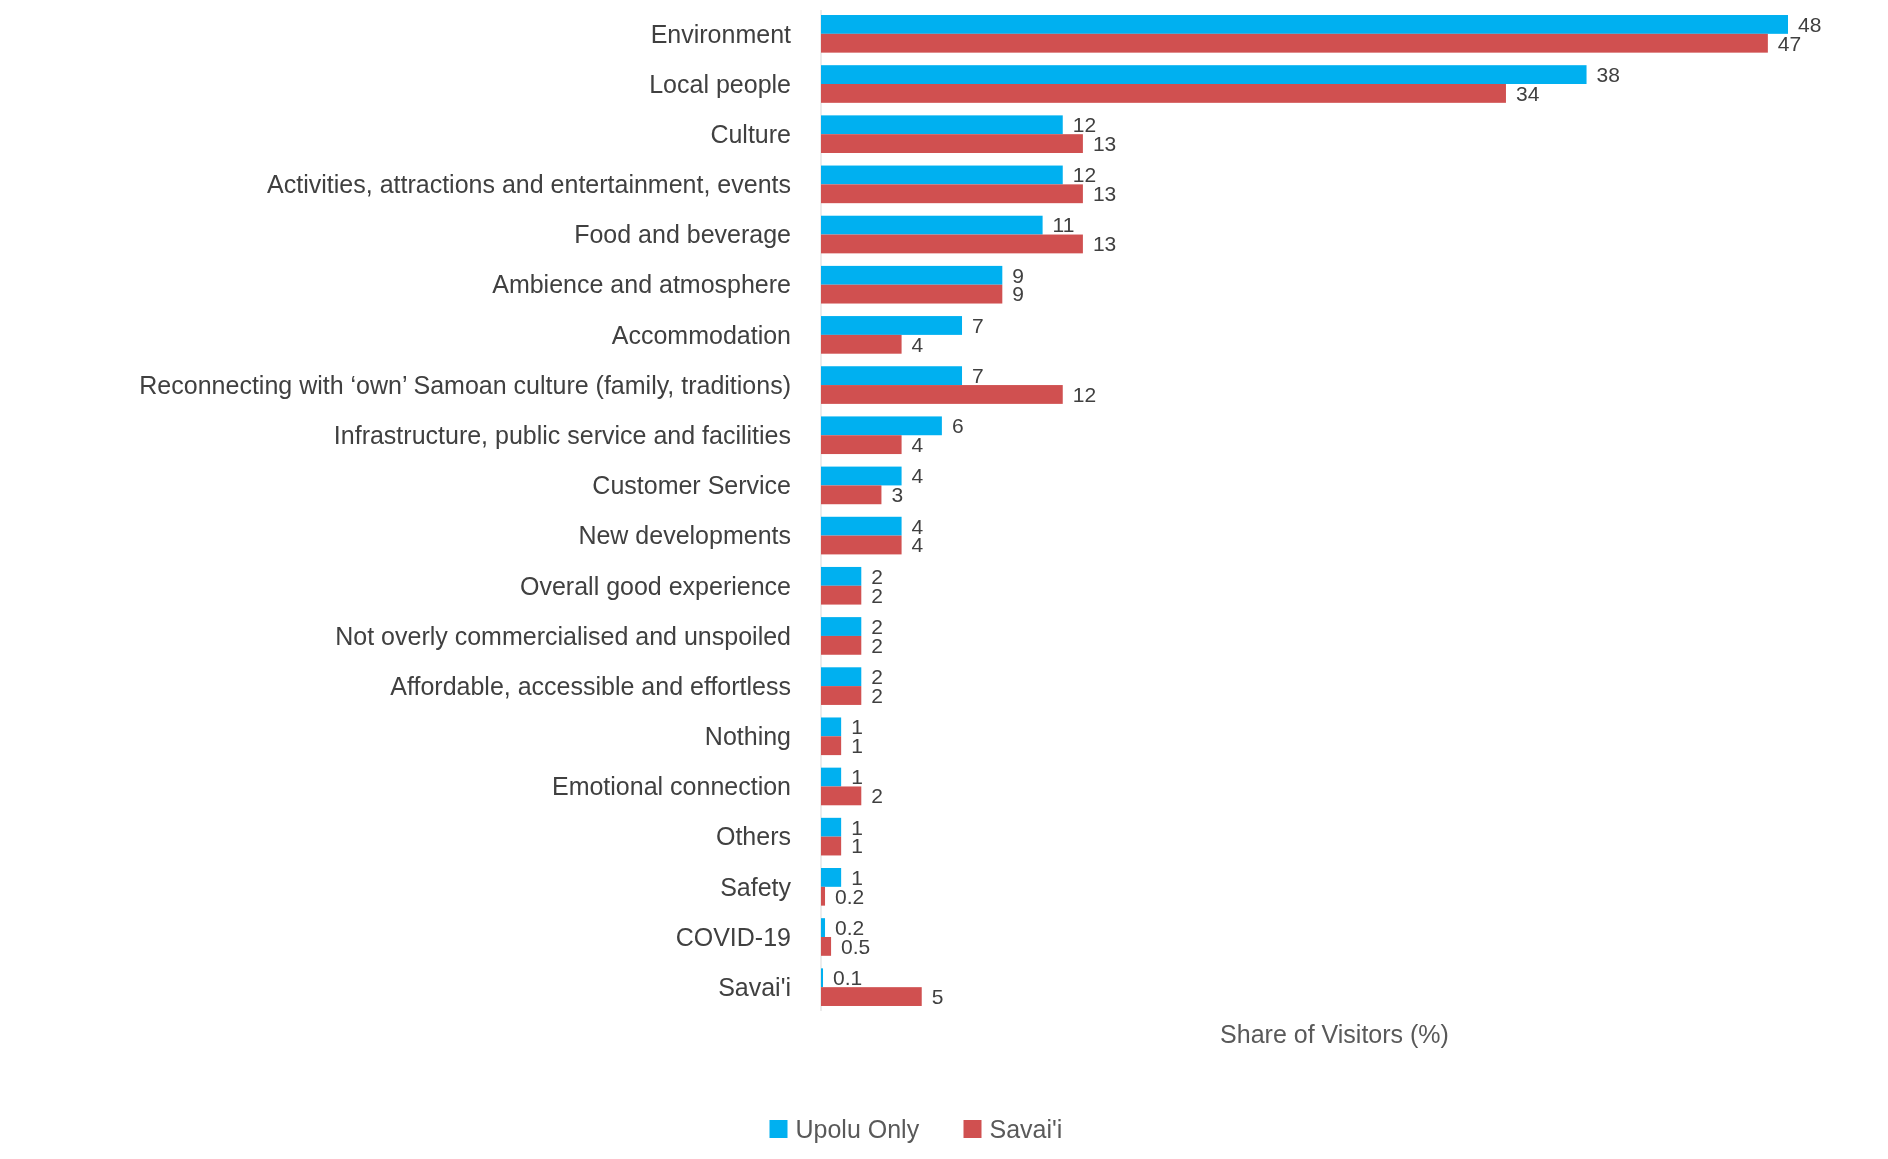 The height and width of the screenshot is (1159, 1888). Describe the element at coordinates (857, 1128) in the screenshot. I see `legend-label: Upolu Only` at that location.